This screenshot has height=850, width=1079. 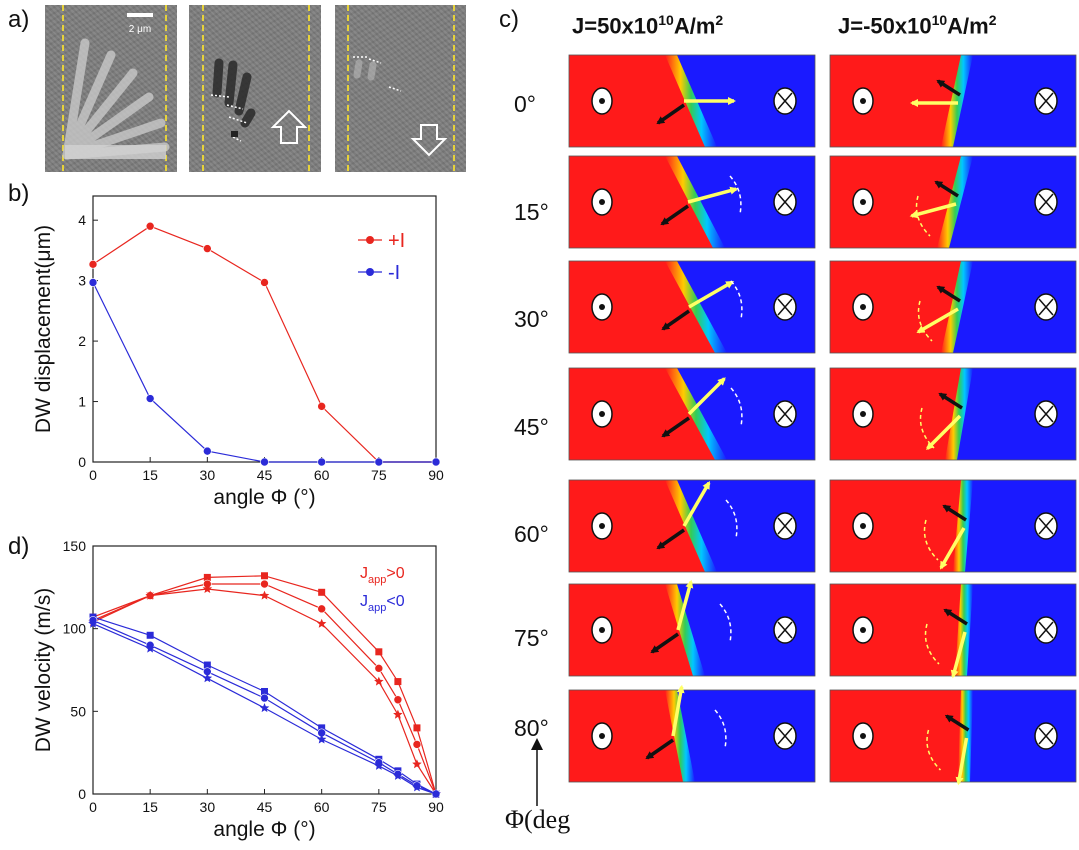 What do you see at coordinates (992, 20) in the screenshot?
I see `column-title-negative-exp2: 2` at bounding box center [992, 20].